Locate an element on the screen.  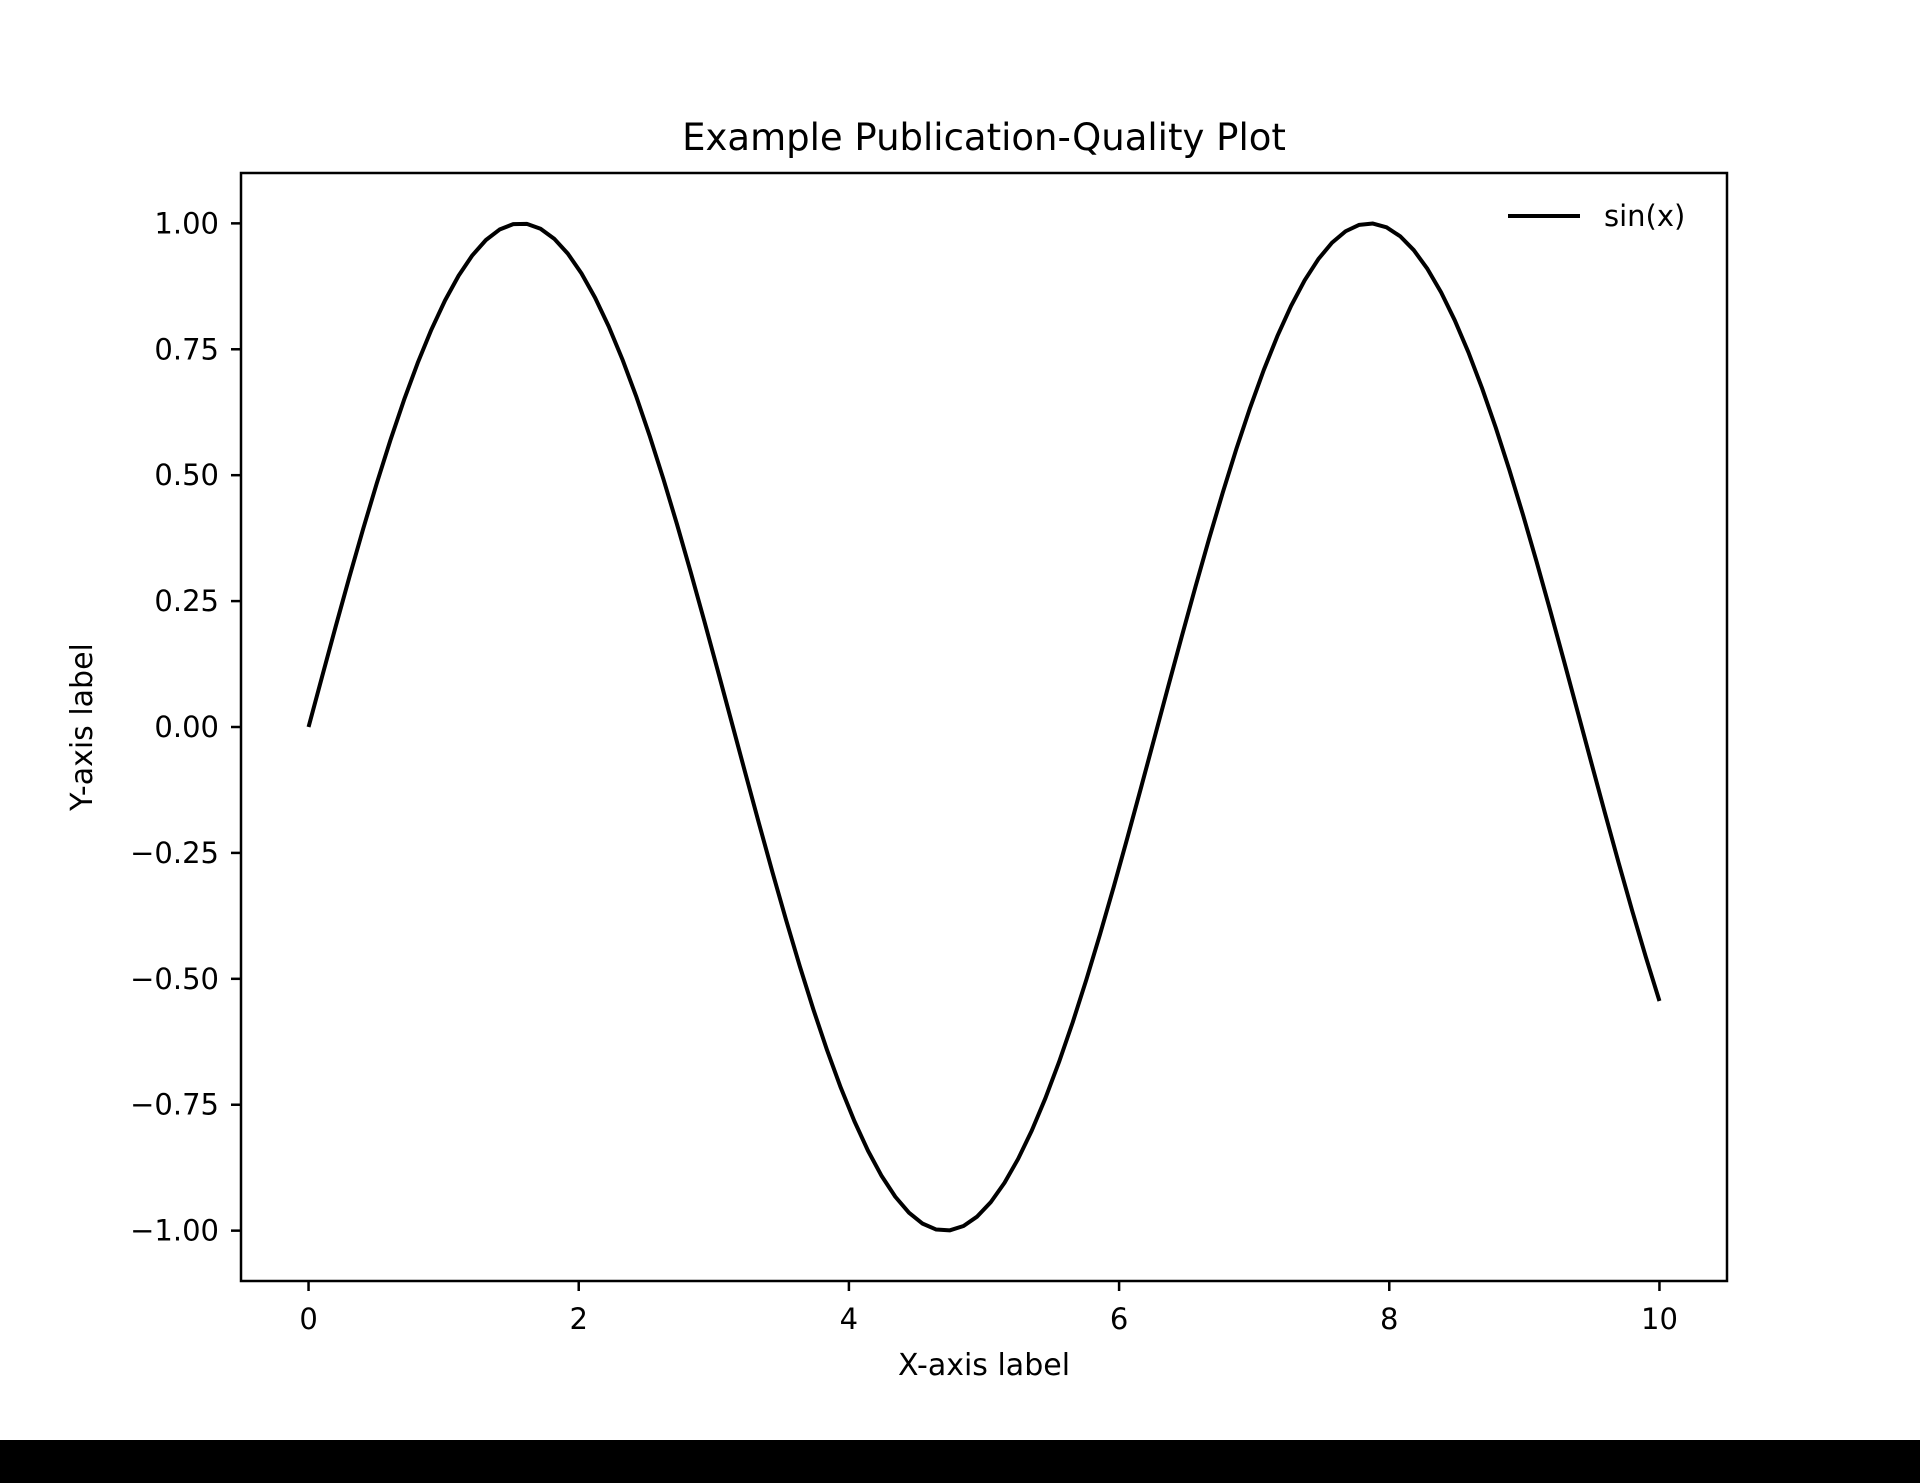
x-tick-label: 4 is located at coordinates (849, 1319).